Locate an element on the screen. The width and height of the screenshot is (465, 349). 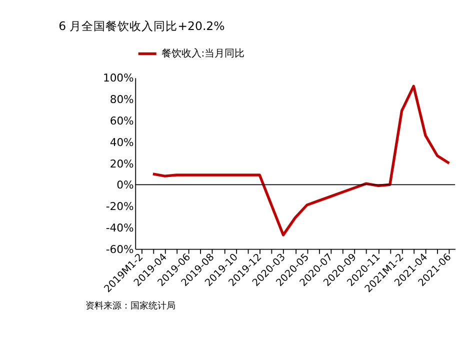
y-tick-label: 40% is located at coordinates (122, 142).